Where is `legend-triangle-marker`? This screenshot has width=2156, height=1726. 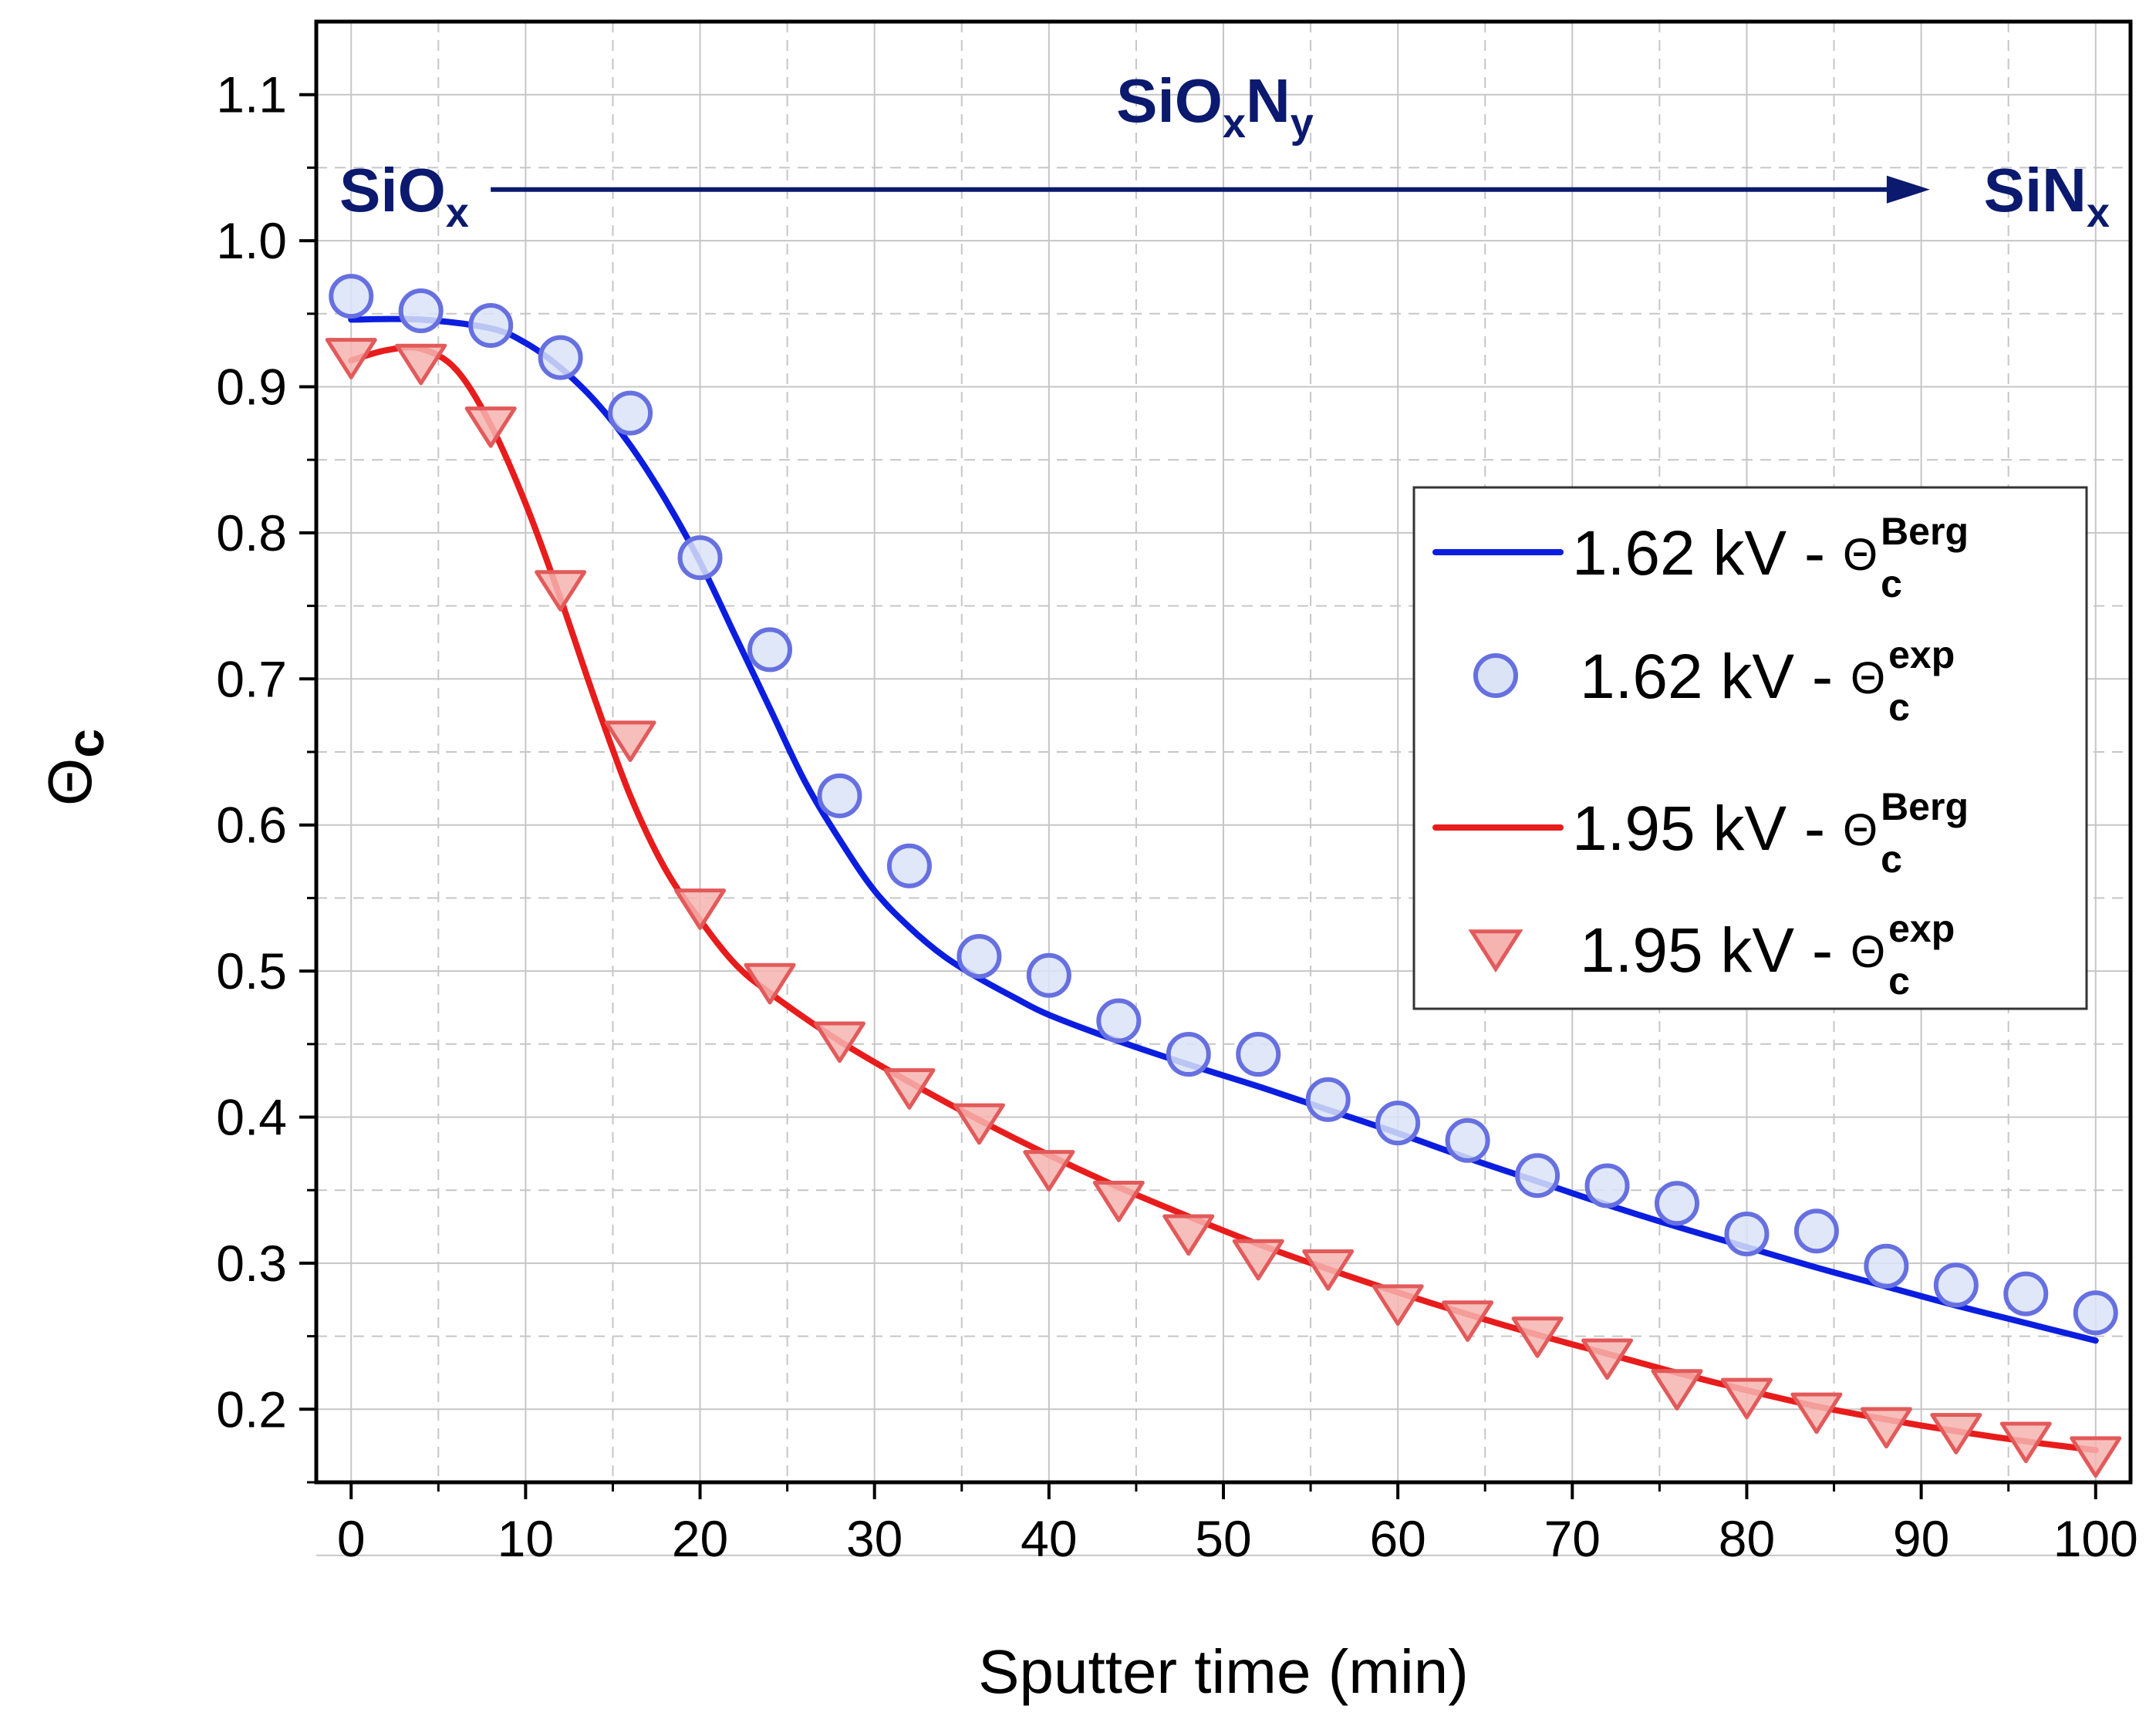
legend-triangle-marker is located at coordinates (1495, 951).